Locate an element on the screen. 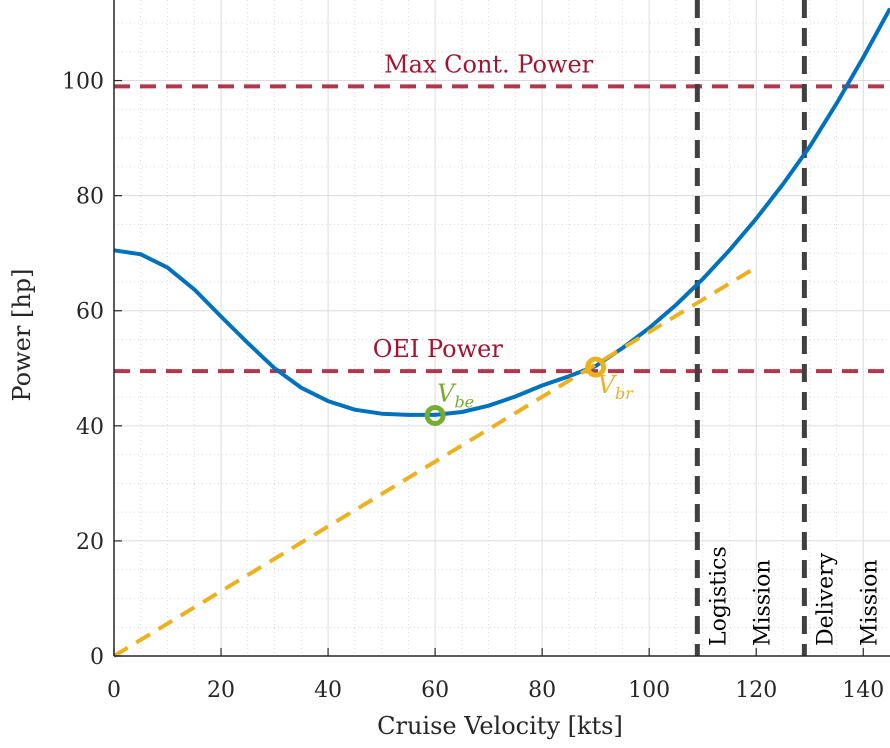 The height and width of the screenshot is (748, 890). reference-line-label: Max Cont. Power is located at coordinates (489, 64).